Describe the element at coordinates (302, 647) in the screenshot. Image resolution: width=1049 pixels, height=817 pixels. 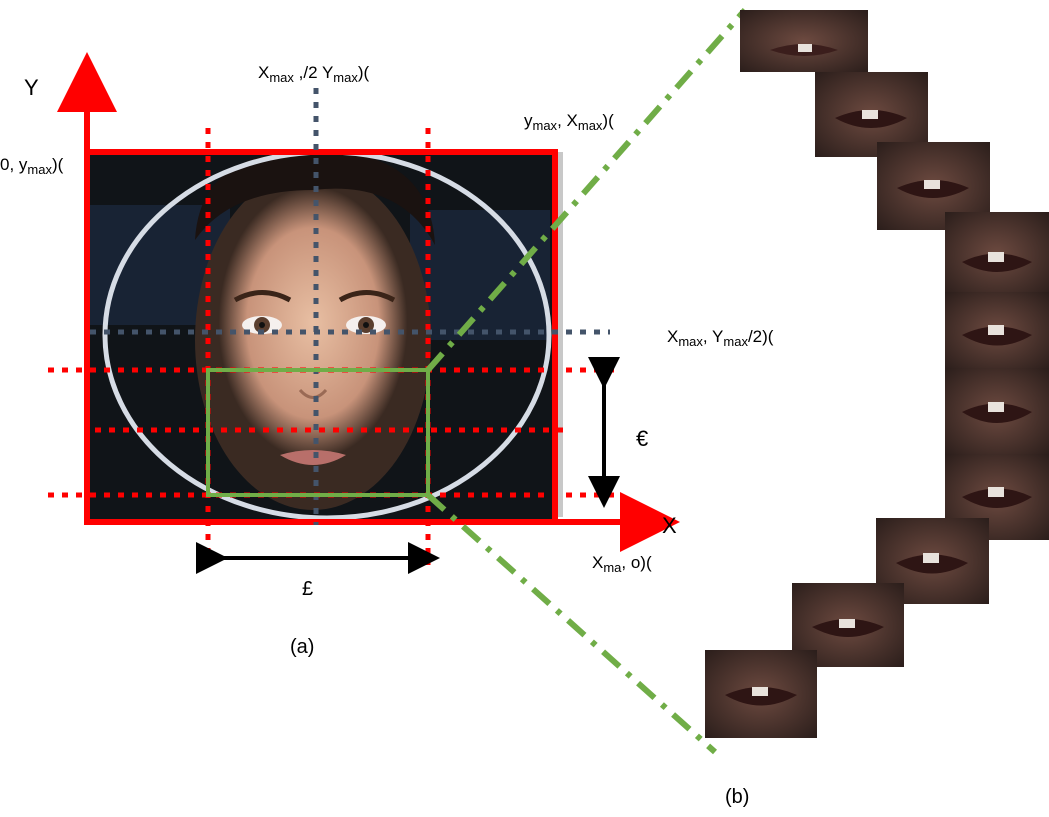
I see `caption-a: (a)` at that location.